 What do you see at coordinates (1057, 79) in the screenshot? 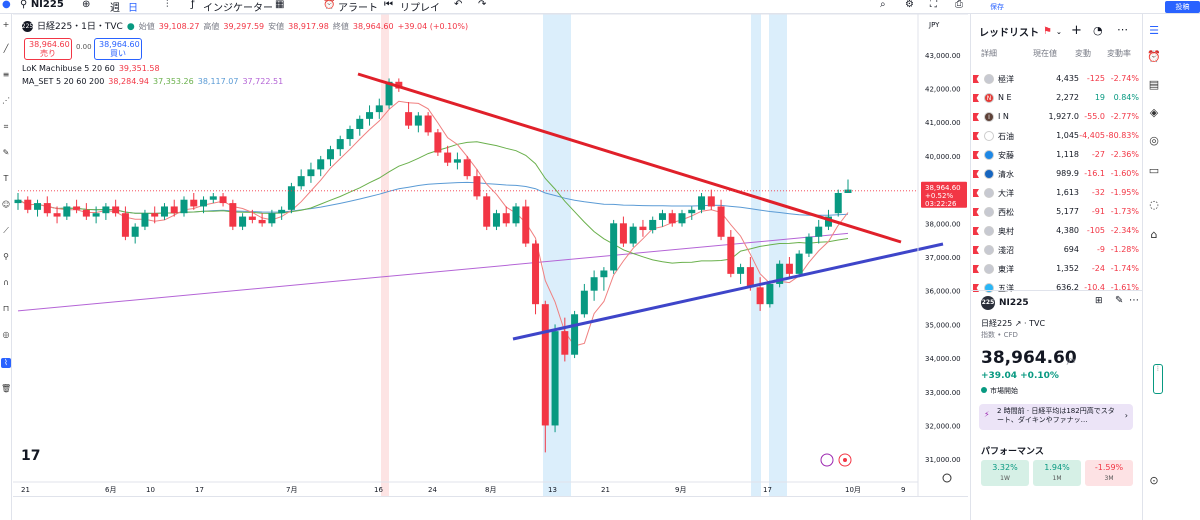
I see `watchlist-row: 極洋 4,435 -125 -2.74%` at bounding box center [1057, 79].